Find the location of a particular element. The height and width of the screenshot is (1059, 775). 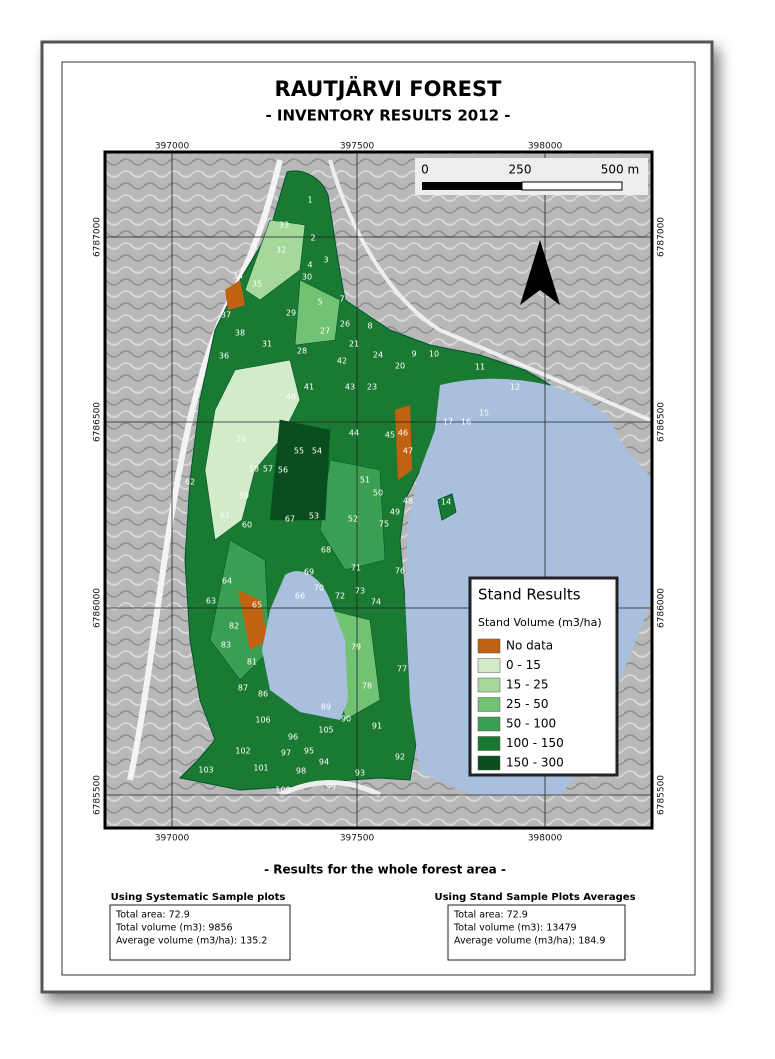

x-coord-label: 397000 is located at coordinates (172, 839).